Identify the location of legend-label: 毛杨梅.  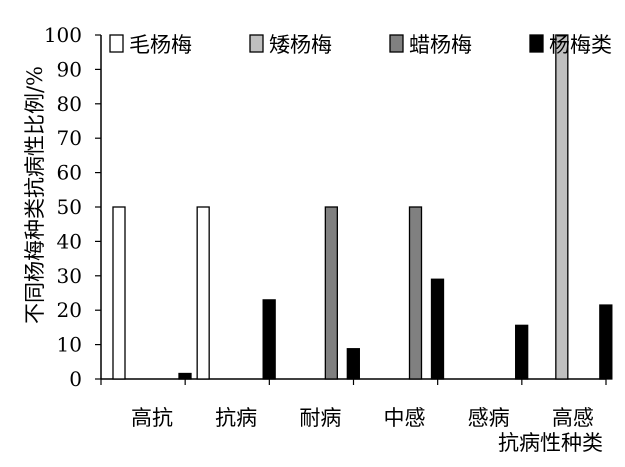
(160, 45).